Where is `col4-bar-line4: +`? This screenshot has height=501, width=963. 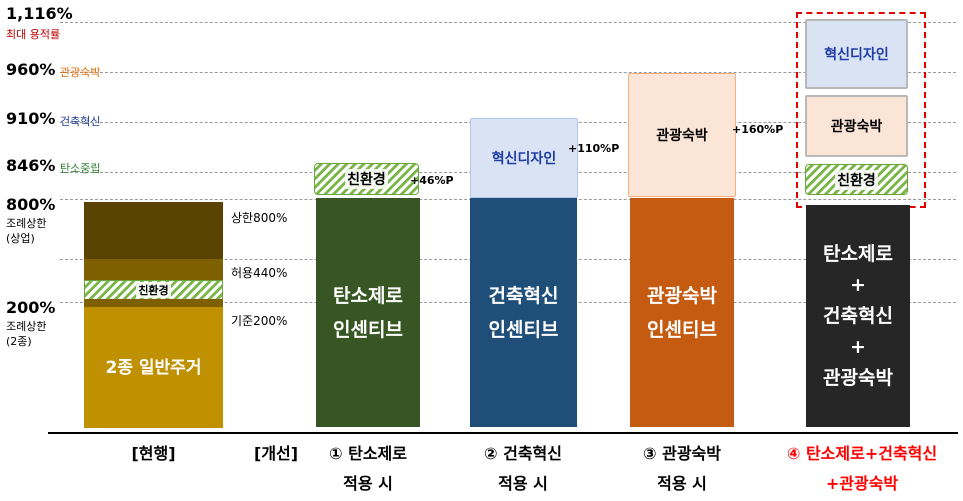
col4-bar-line4: + is located at coordinates (858, 346).